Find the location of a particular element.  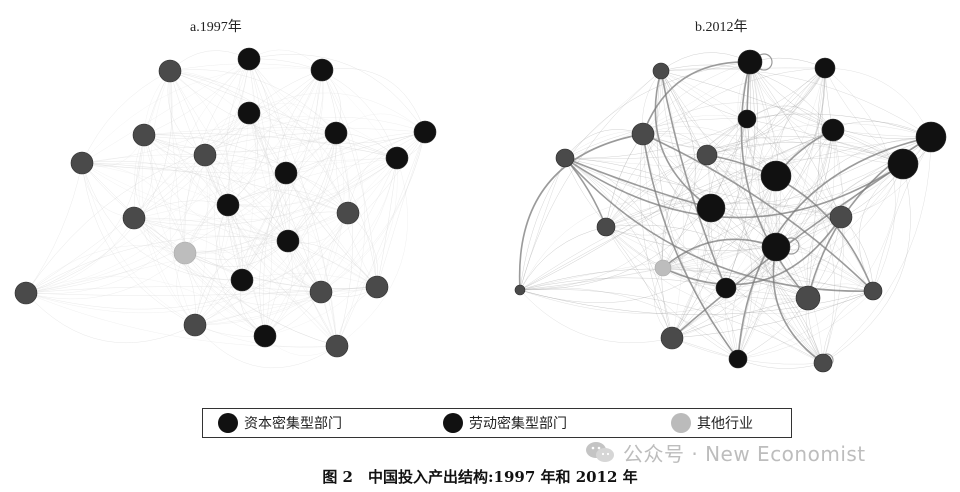

watermark: 公众号 · New Economist is located at coordinates (725, 452).